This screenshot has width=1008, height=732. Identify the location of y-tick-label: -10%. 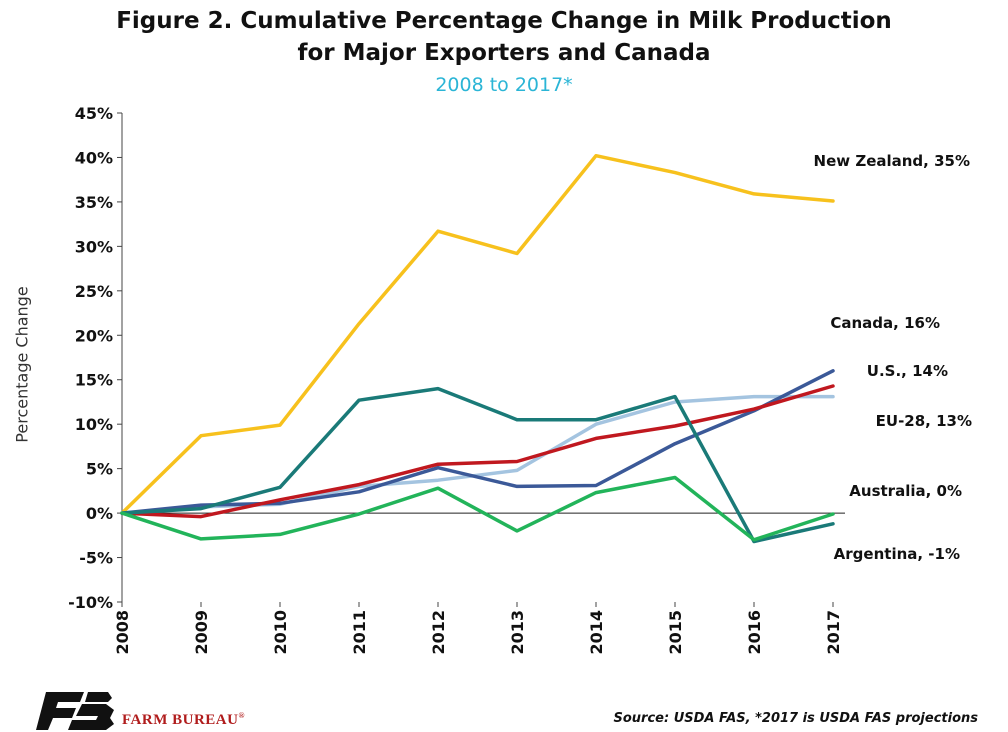
(90, 602).